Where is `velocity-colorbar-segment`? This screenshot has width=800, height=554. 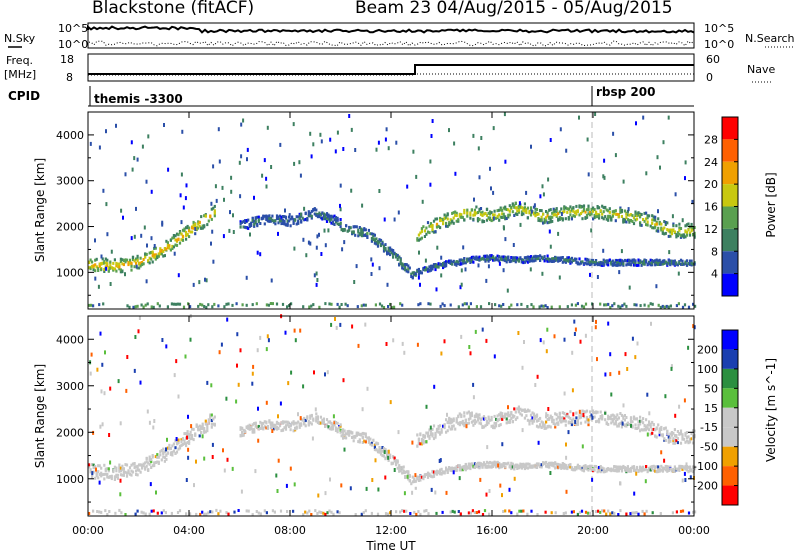 velocity-colorbar-segment is located at coordinates (730, 456).